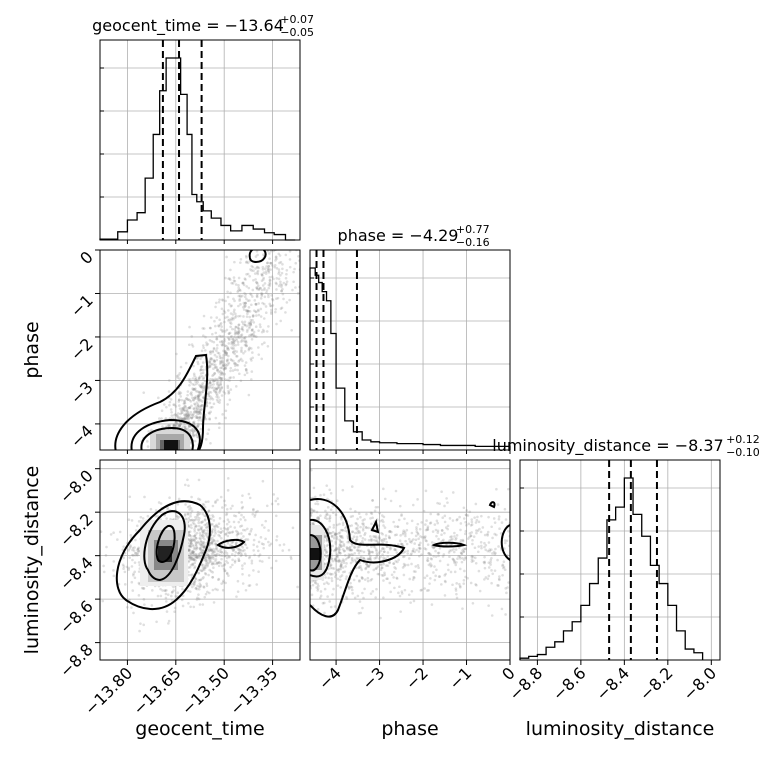 The height and width of the screenshot is (760, 760). What do you see at coordinates (373, 678) in the screenshot?
I see `x-tick-label-phase-1: −3` at bounding box center [373, 678].